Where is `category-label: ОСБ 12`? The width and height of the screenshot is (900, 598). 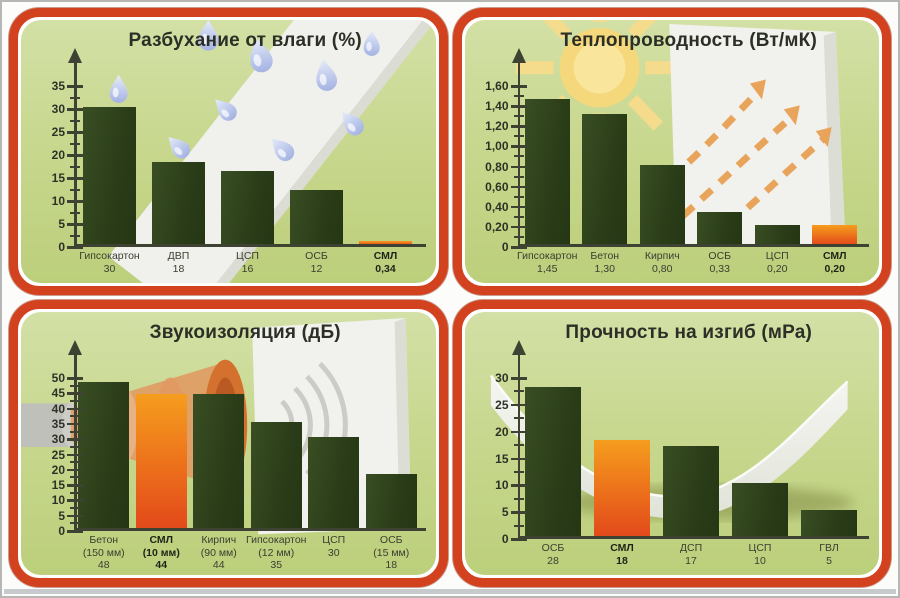
category-label: ОСБ 12 is located at coordinates (316, 262).